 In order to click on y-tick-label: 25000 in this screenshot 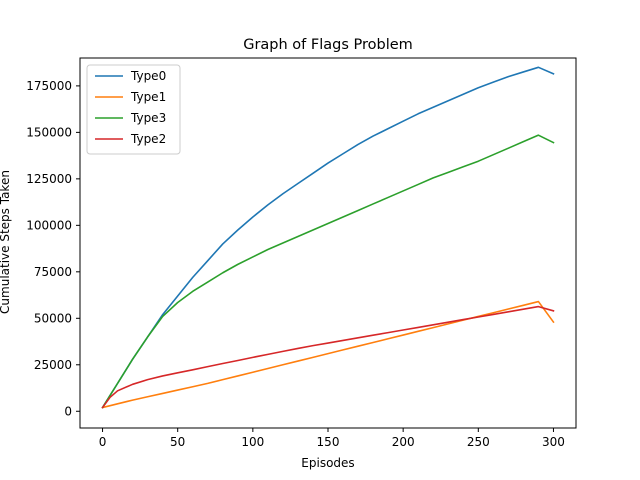, I will do `click(53, 365)`.